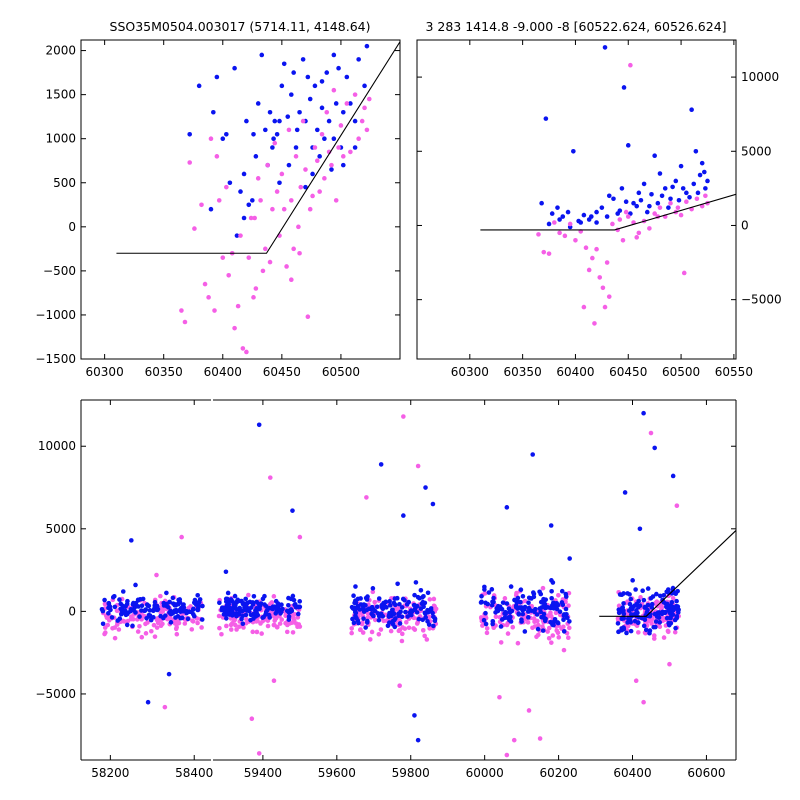 The image size is (800, 800). Describe the element at coordinates (337, 773) in the screenshot. I see `x-tick-label: 59600` at that location.